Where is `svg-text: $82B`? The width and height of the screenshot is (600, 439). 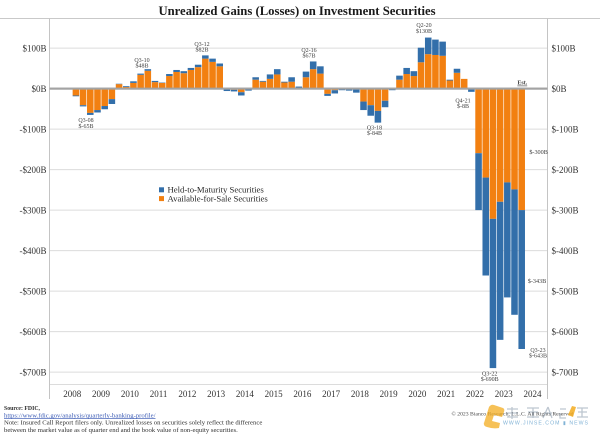 svg-text: $82B is located at coordinates (201, 50).